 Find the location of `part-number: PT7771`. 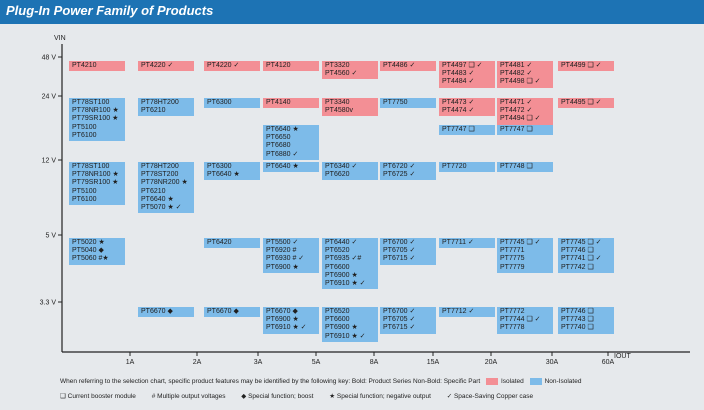

part-number: PT7771 is located at coordinates (512, 251).